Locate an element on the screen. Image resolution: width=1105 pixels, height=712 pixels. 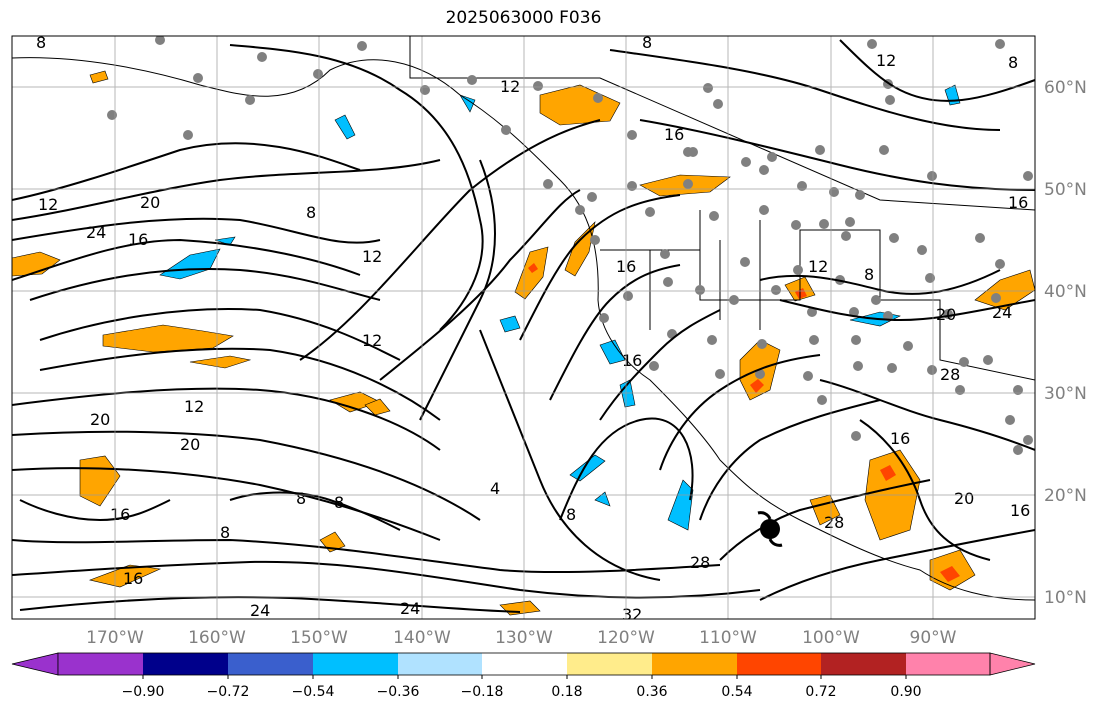
colorbar-tick-label: 0.54 is located at coordinates (736, 692).